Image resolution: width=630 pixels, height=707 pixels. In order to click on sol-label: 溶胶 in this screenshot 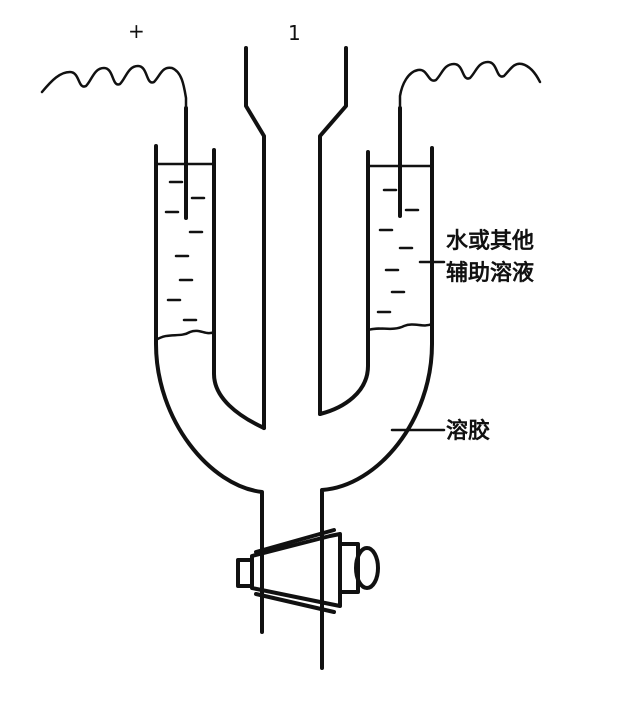, I will do `click(468, 431)`.